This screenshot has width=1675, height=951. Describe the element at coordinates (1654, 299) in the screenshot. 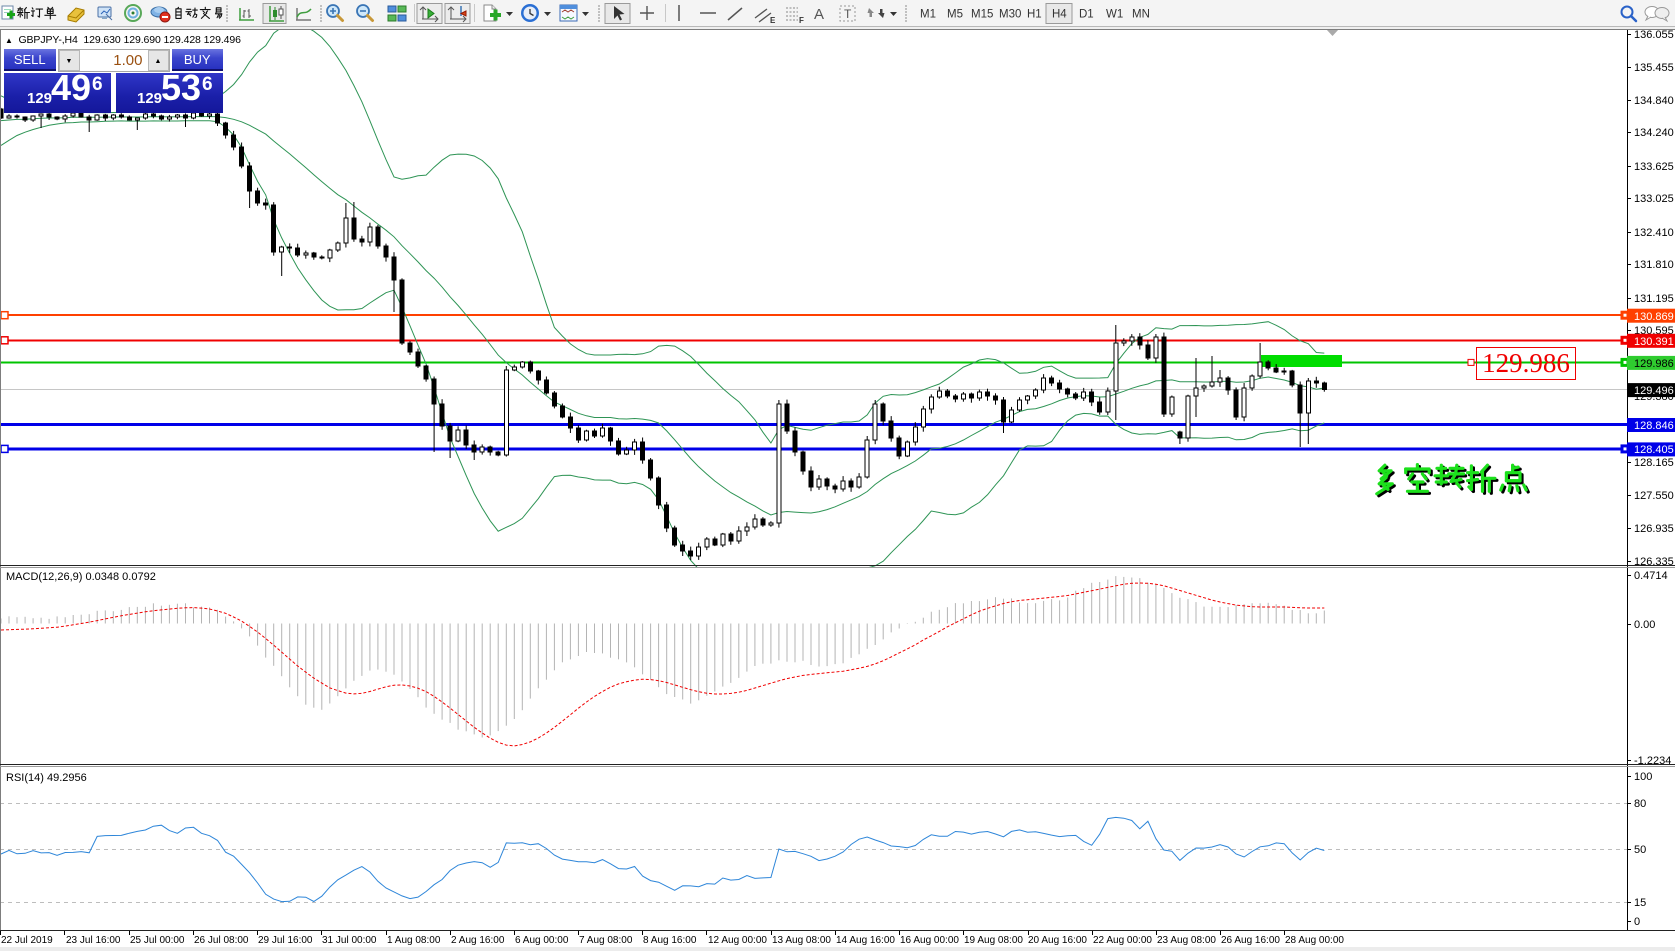

I see `svg-text: 131.195` at that location.